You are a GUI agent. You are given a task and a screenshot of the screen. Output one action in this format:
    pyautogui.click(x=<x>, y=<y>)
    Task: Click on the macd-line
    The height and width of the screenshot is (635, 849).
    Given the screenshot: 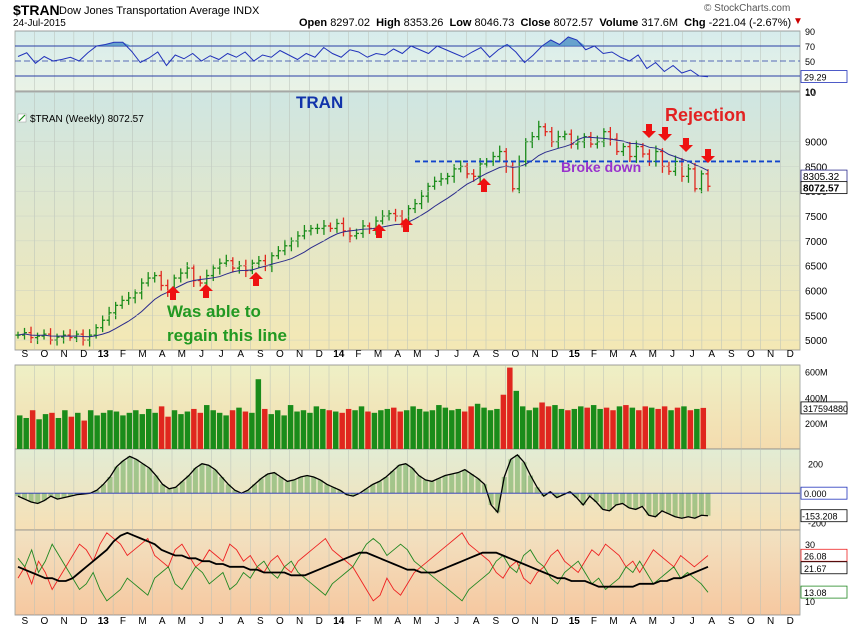 What is the action you would take?
    pyautogui.click(x=363, y=486)
    